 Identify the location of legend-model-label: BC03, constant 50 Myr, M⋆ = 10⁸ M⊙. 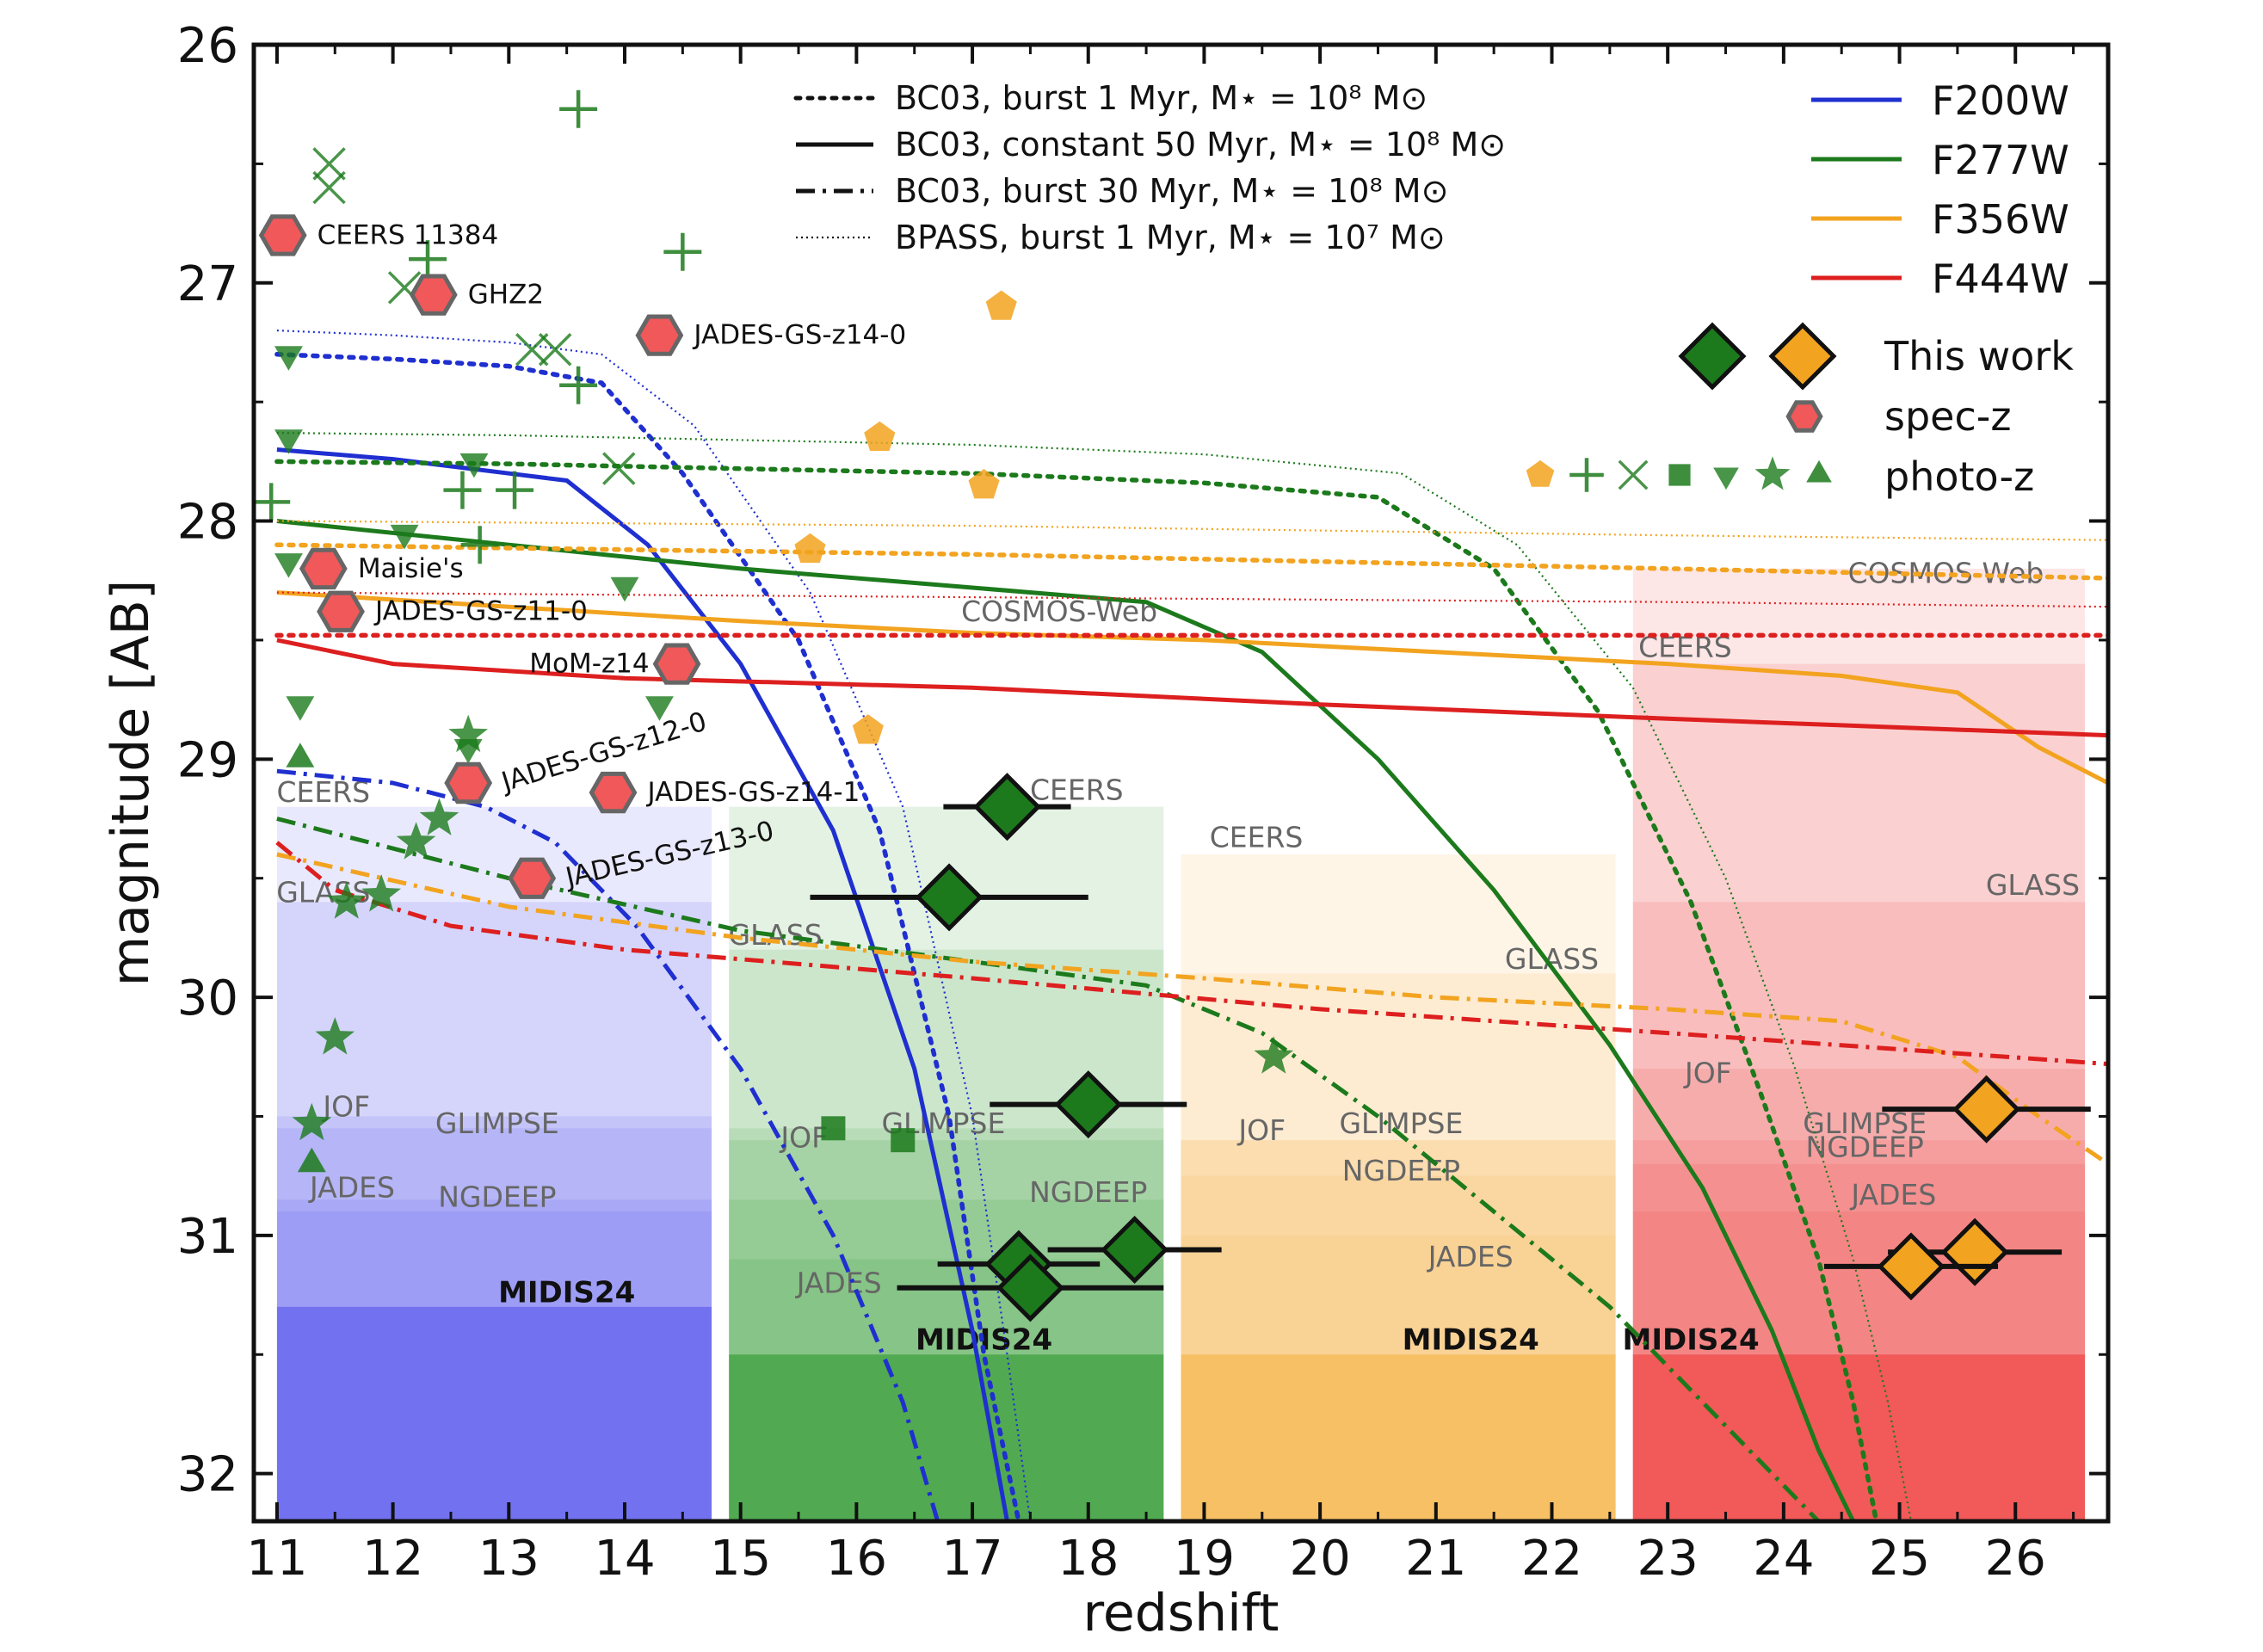
(1200, 144).